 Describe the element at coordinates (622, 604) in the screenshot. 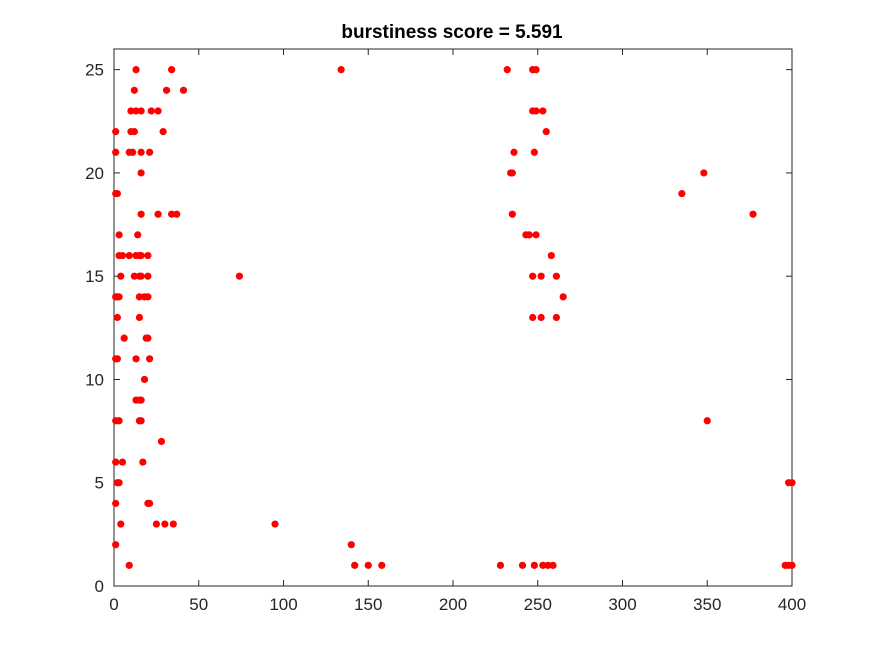

I see `x-tick-label: 300` at that location.